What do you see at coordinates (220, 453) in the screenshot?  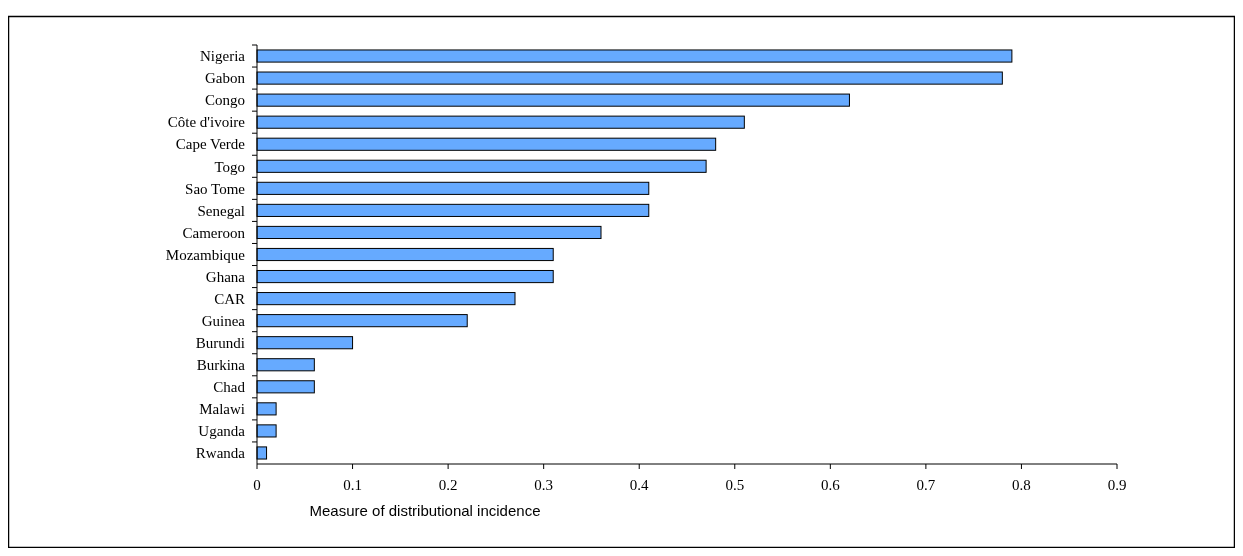 I see `y-tick-label: Rwanda` at bounding box center [220, 453].